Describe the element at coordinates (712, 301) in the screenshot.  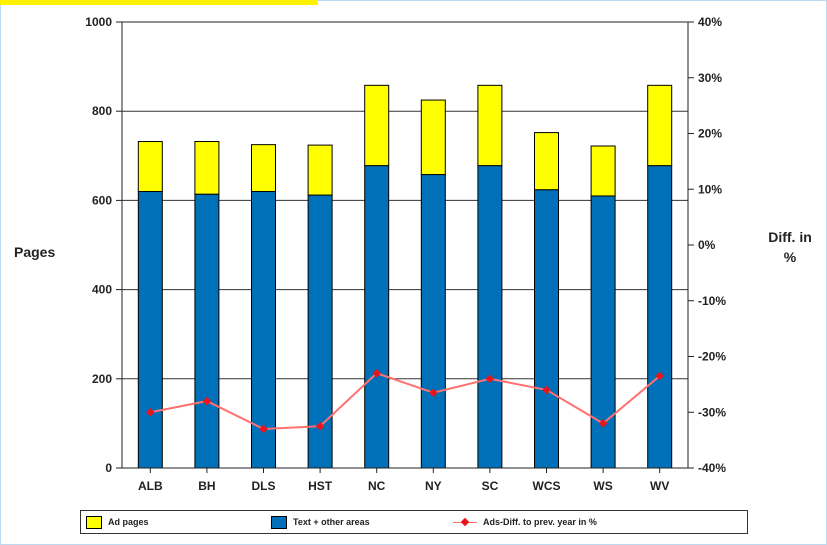
I see `y2-tick-label: -10%` at that location.